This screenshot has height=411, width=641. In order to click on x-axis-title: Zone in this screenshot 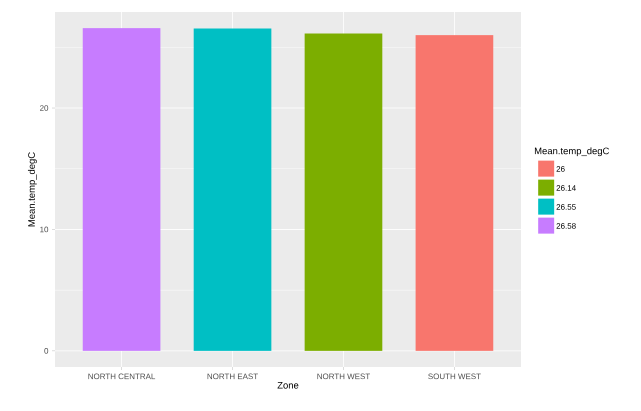, I will do `click(288, 385)`.